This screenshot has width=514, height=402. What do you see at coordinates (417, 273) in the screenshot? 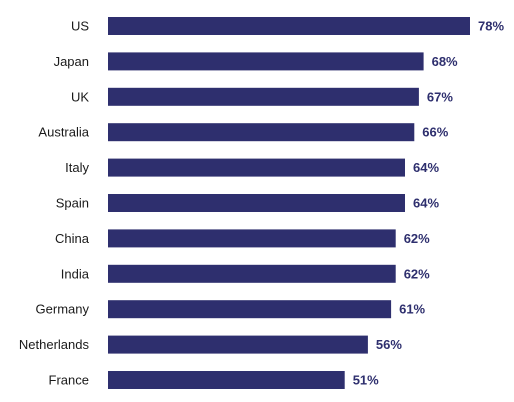
I see `value-label-india: 62%` at bounding box center [417, 273].